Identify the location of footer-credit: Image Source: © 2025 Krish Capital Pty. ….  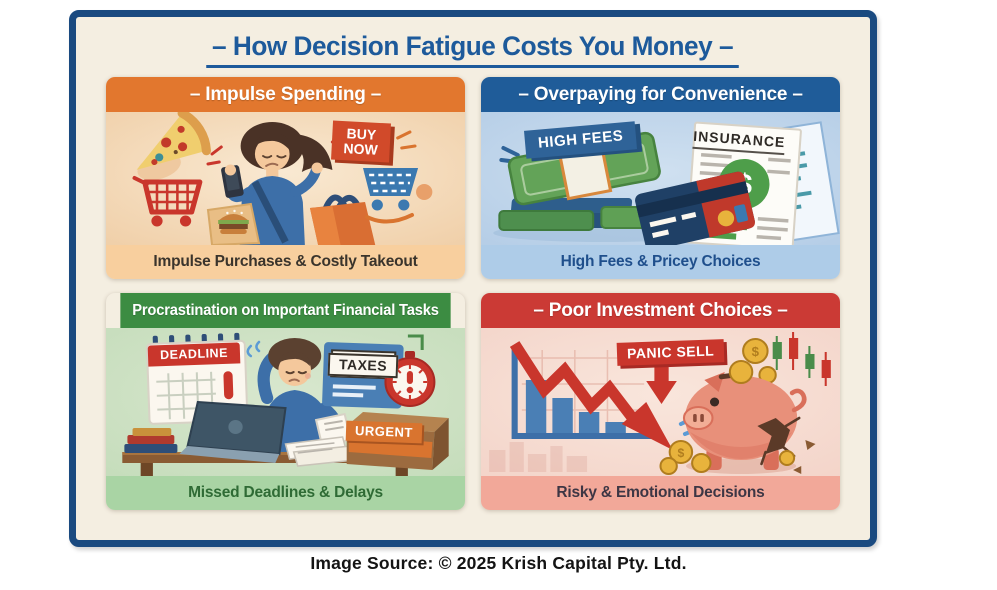
(498, 563).